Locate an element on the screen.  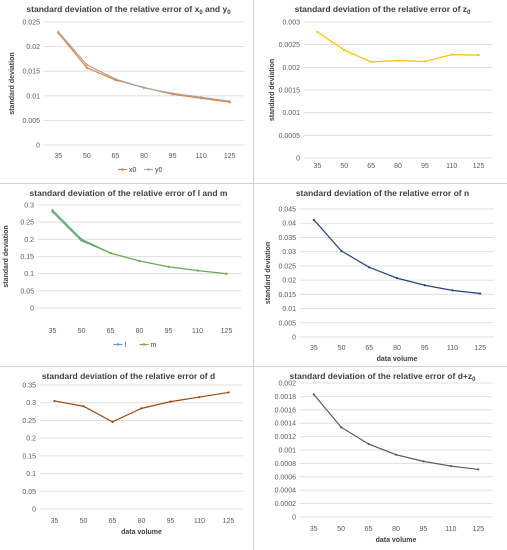
y-tick-label: 0.0006 is located at coordinates (286, 477).